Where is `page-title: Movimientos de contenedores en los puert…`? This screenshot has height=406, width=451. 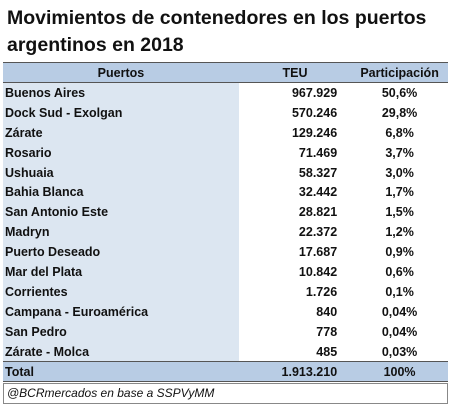 page-title: Movimientos de contenedores en los puert… is located at coordinates (217, 31).